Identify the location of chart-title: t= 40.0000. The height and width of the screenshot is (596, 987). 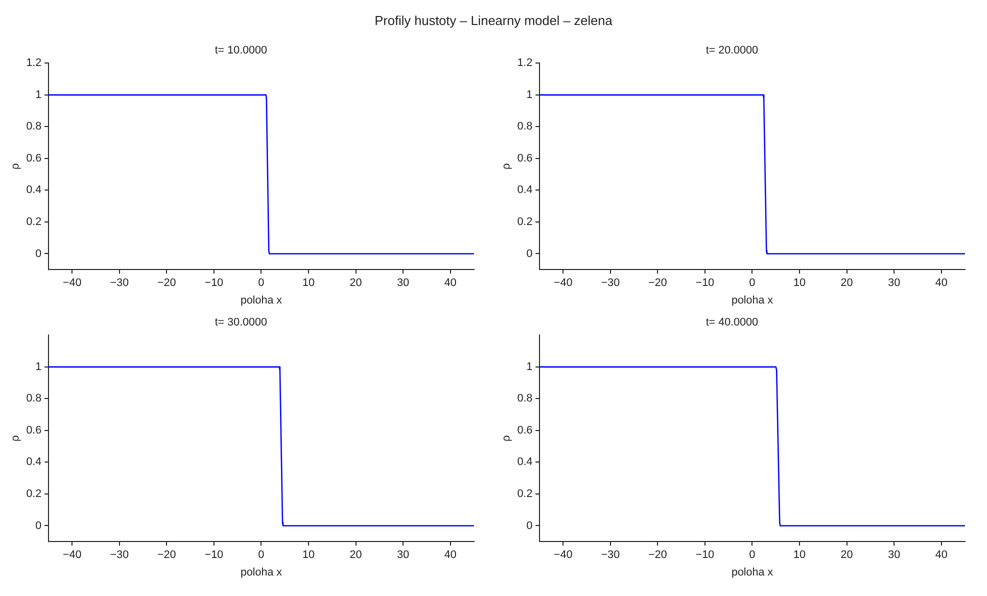
(732, 322).